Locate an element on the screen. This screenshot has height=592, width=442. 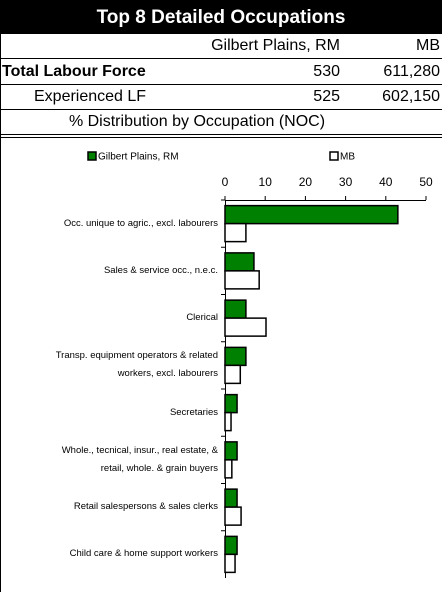
row-label: Experienced LF is located at coordinates (90, 96).